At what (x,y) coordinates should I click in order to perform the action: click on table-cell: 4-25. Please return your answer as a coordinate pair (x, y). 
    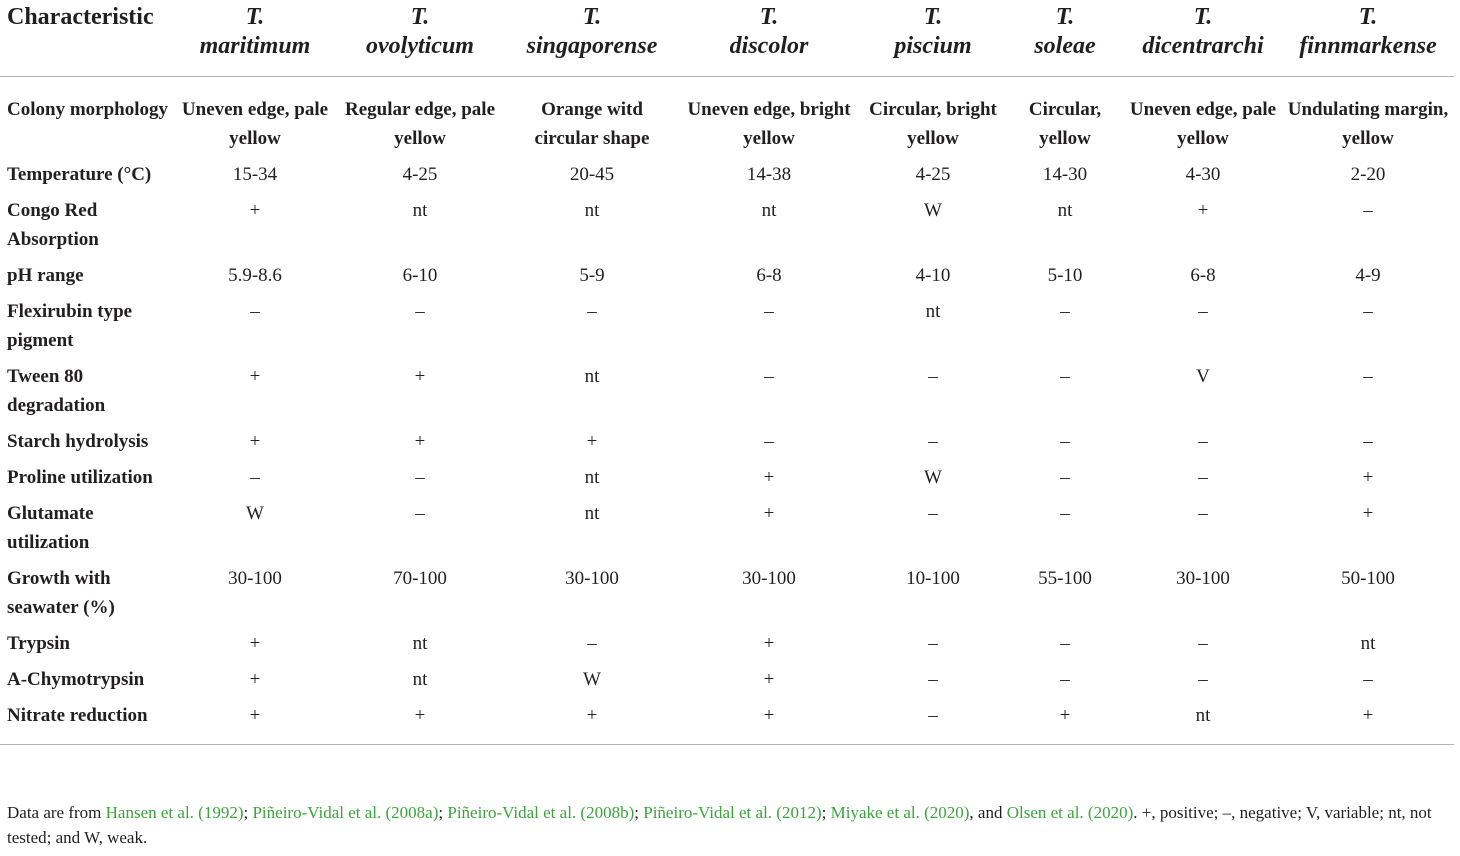
    Looking at the image, I should click on (933, 174).